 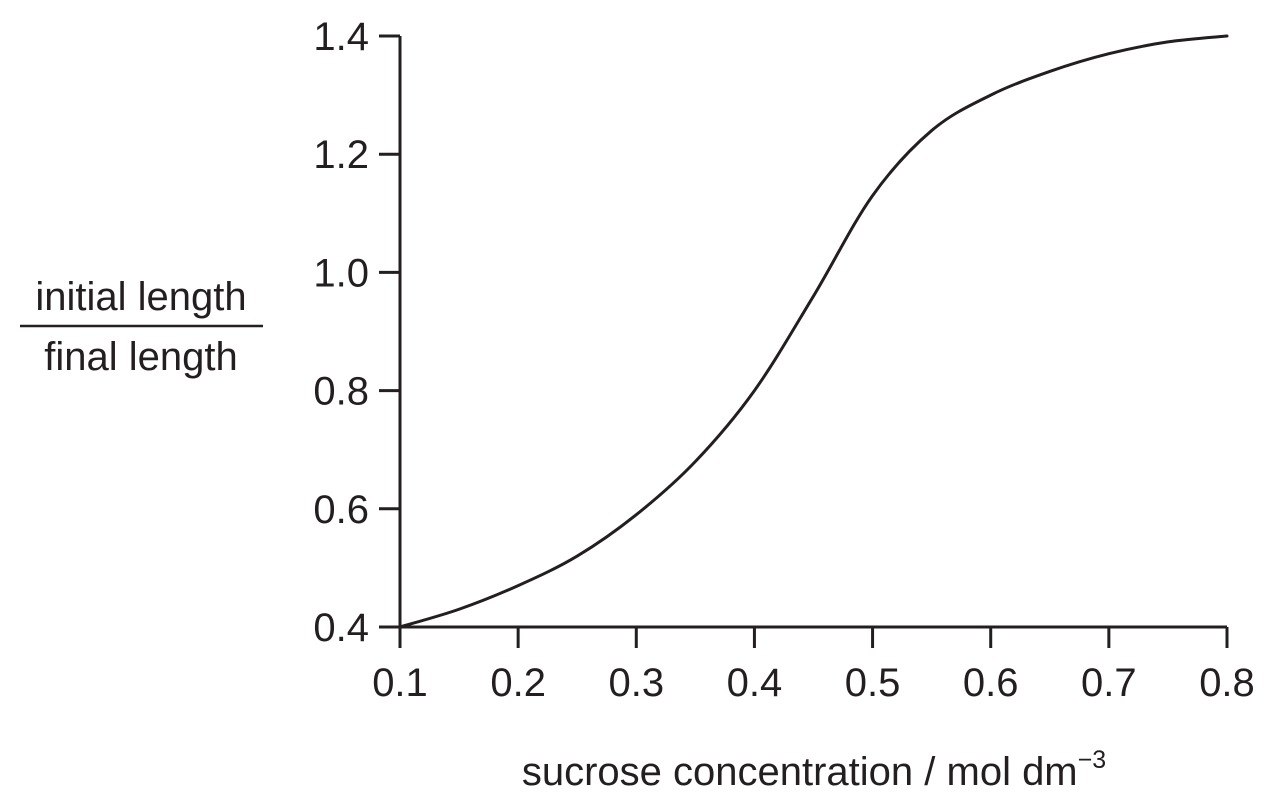 What do you see at coordinates (356, 332) in the screenshot?
I see `y-ticks: 0.4 0.6 0.8 1.0 1.2 1.4` at bounding box center [356, 332].